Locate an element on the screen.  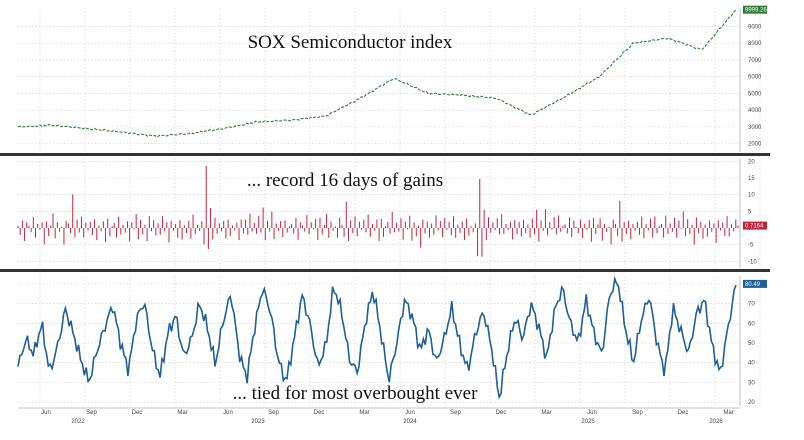
y-tick-label: 4000 is located at coordinates (755, 111).